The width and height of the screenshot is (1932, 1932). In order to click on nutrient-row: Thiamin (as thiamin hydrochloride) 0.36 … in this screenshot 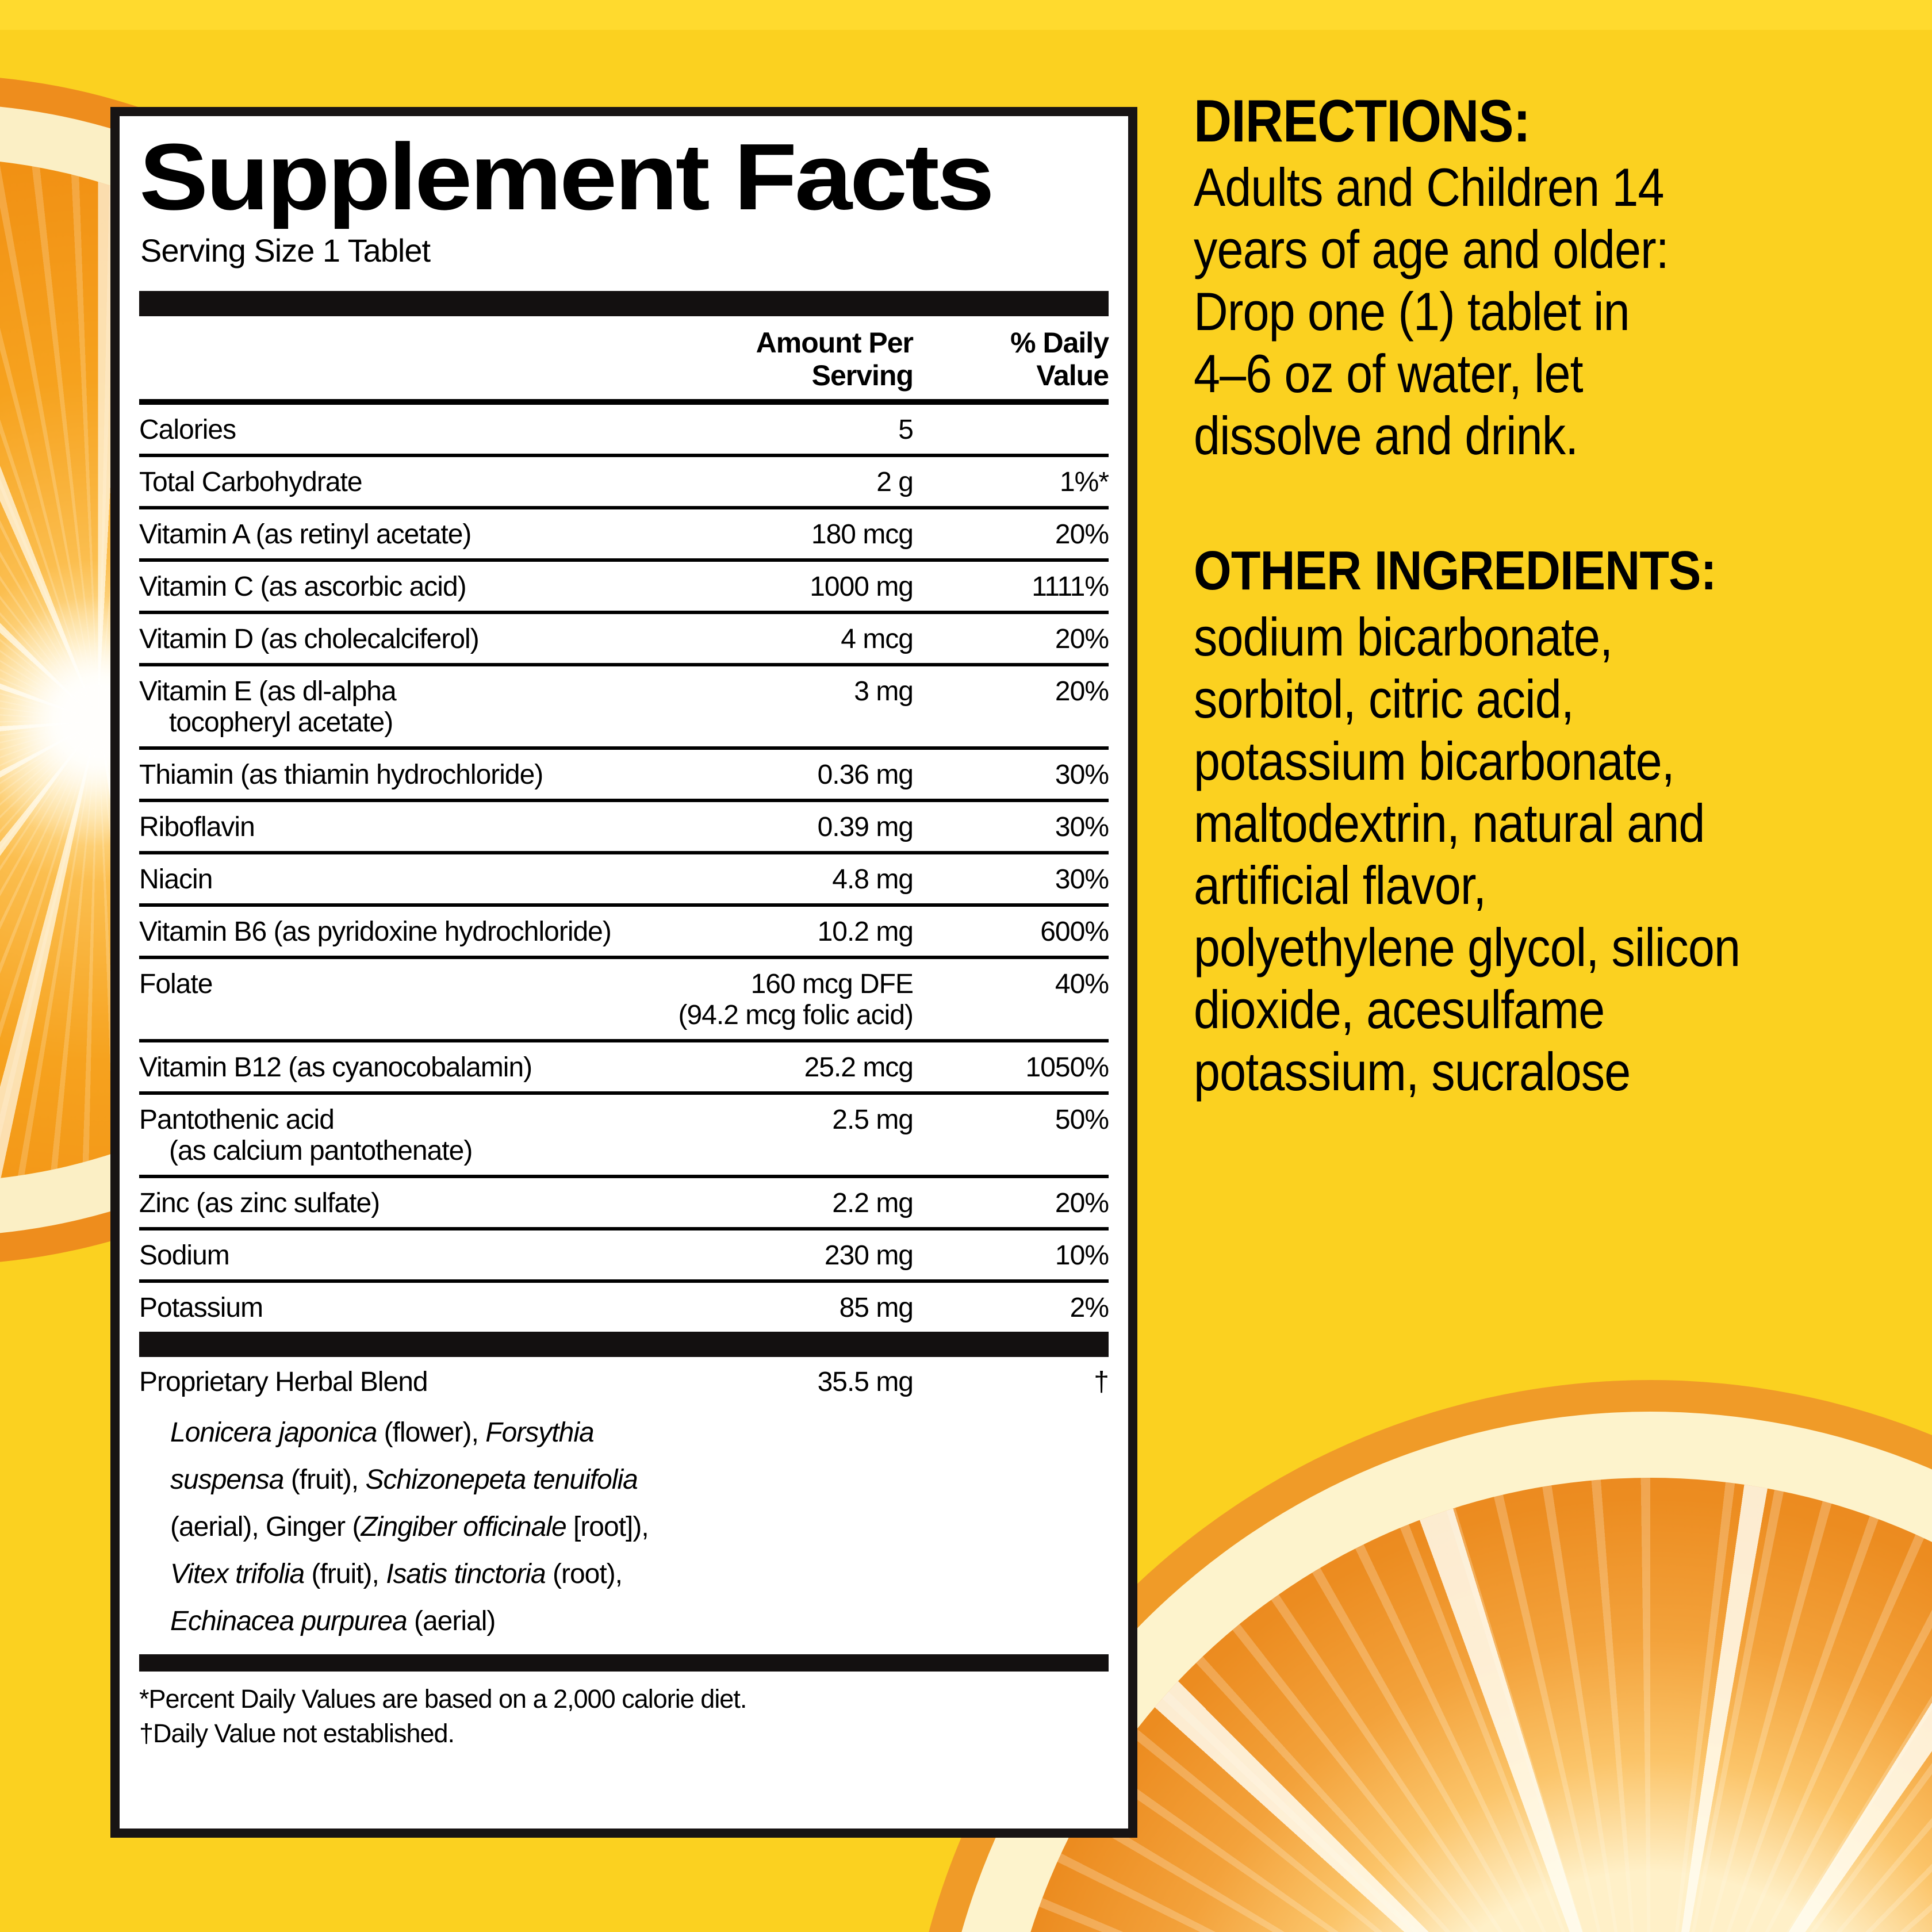, I will do `click(624, 772)`.